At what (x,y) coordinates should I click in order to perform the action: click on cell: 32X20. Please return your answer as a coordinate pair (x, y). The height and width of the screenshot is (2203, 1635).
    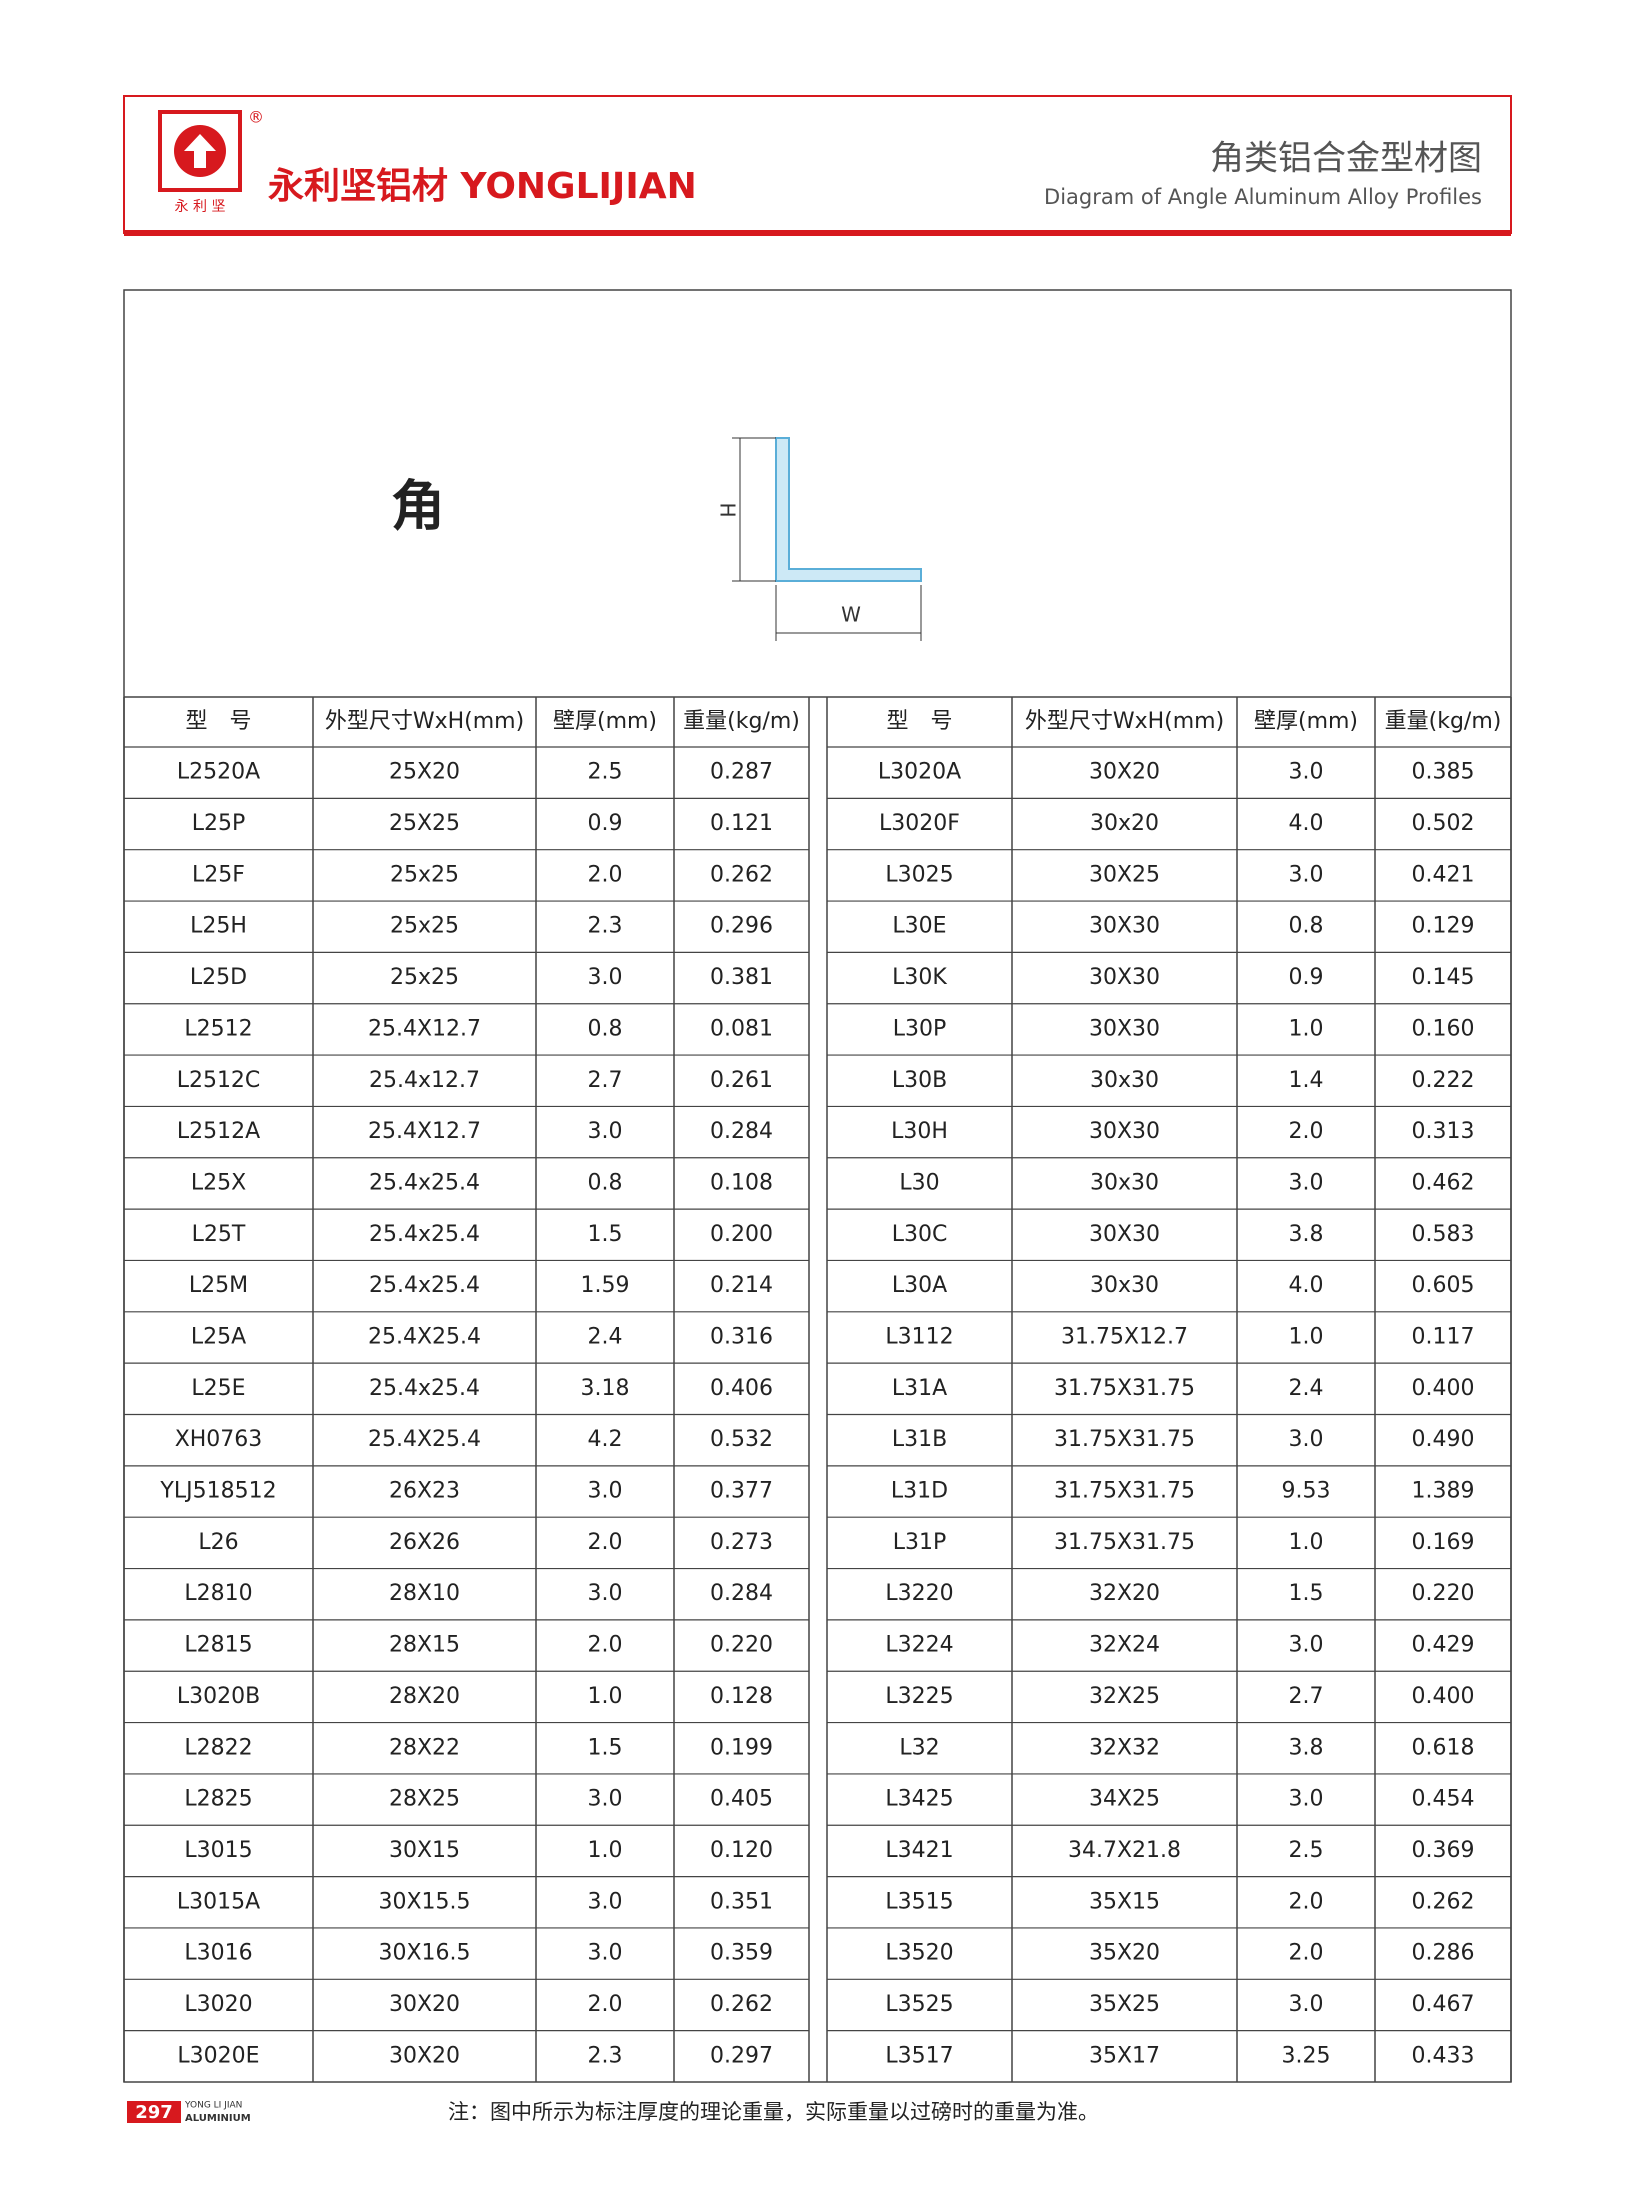
    Looking at the image, I should click on (1124, 1593).